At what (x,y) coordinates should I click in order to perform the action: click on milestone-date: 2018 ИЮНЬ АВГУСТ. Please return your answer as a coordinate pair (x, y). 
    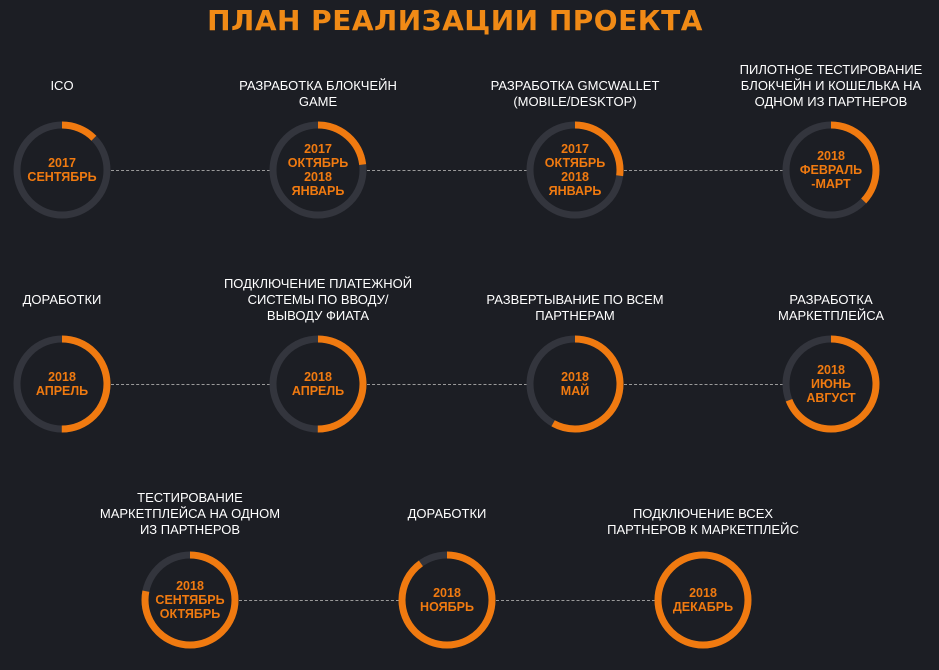
    Looking at the image, I should click on (831, 384).